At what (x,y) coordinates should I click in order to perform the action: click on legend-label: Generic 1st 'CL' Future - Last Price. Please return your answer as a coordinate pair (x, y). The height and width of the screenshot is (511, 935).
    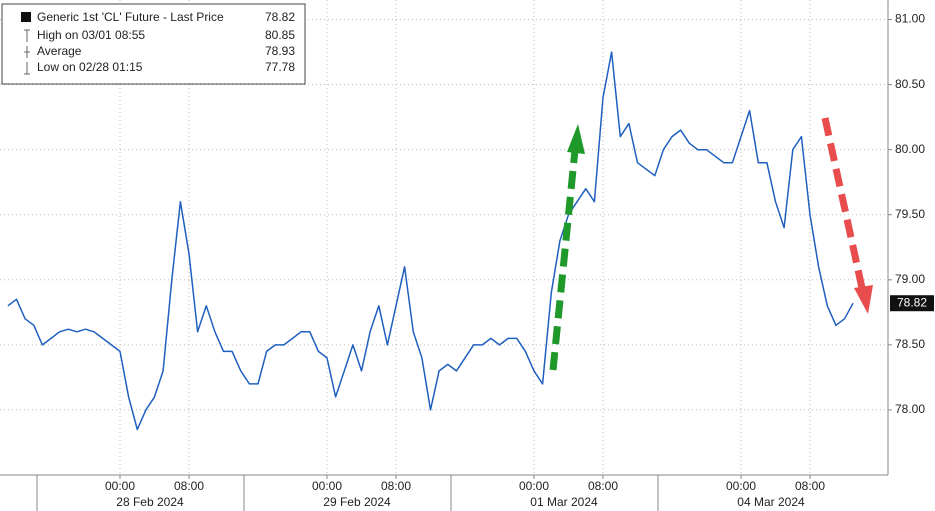
    Looking at the image, I should click on (130, 17).